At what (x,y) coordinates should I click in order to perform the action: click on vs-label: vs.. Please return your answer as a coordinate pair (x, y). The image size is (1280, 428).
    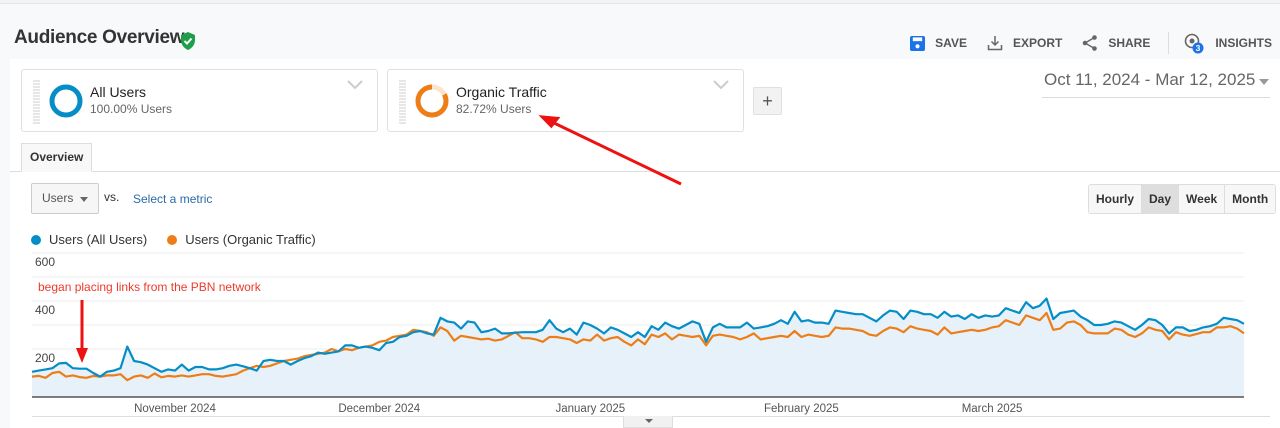
    Looking at the image, I should click on (112, 197).